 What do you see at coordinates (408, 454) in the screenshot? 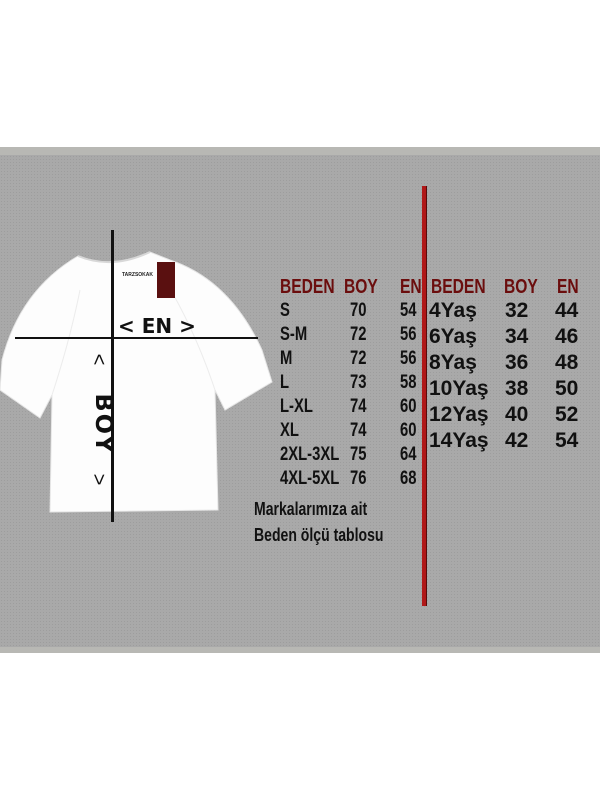
I see `width-cell: 64` at bounding box center [408, 454].